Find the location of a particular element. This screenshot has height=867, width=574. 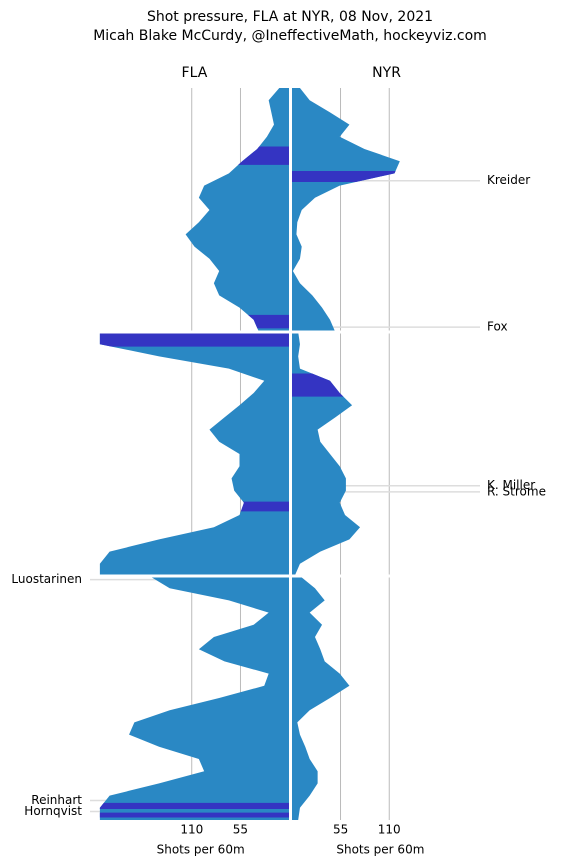

team-label: NYR is located at coordinates (386, 73).